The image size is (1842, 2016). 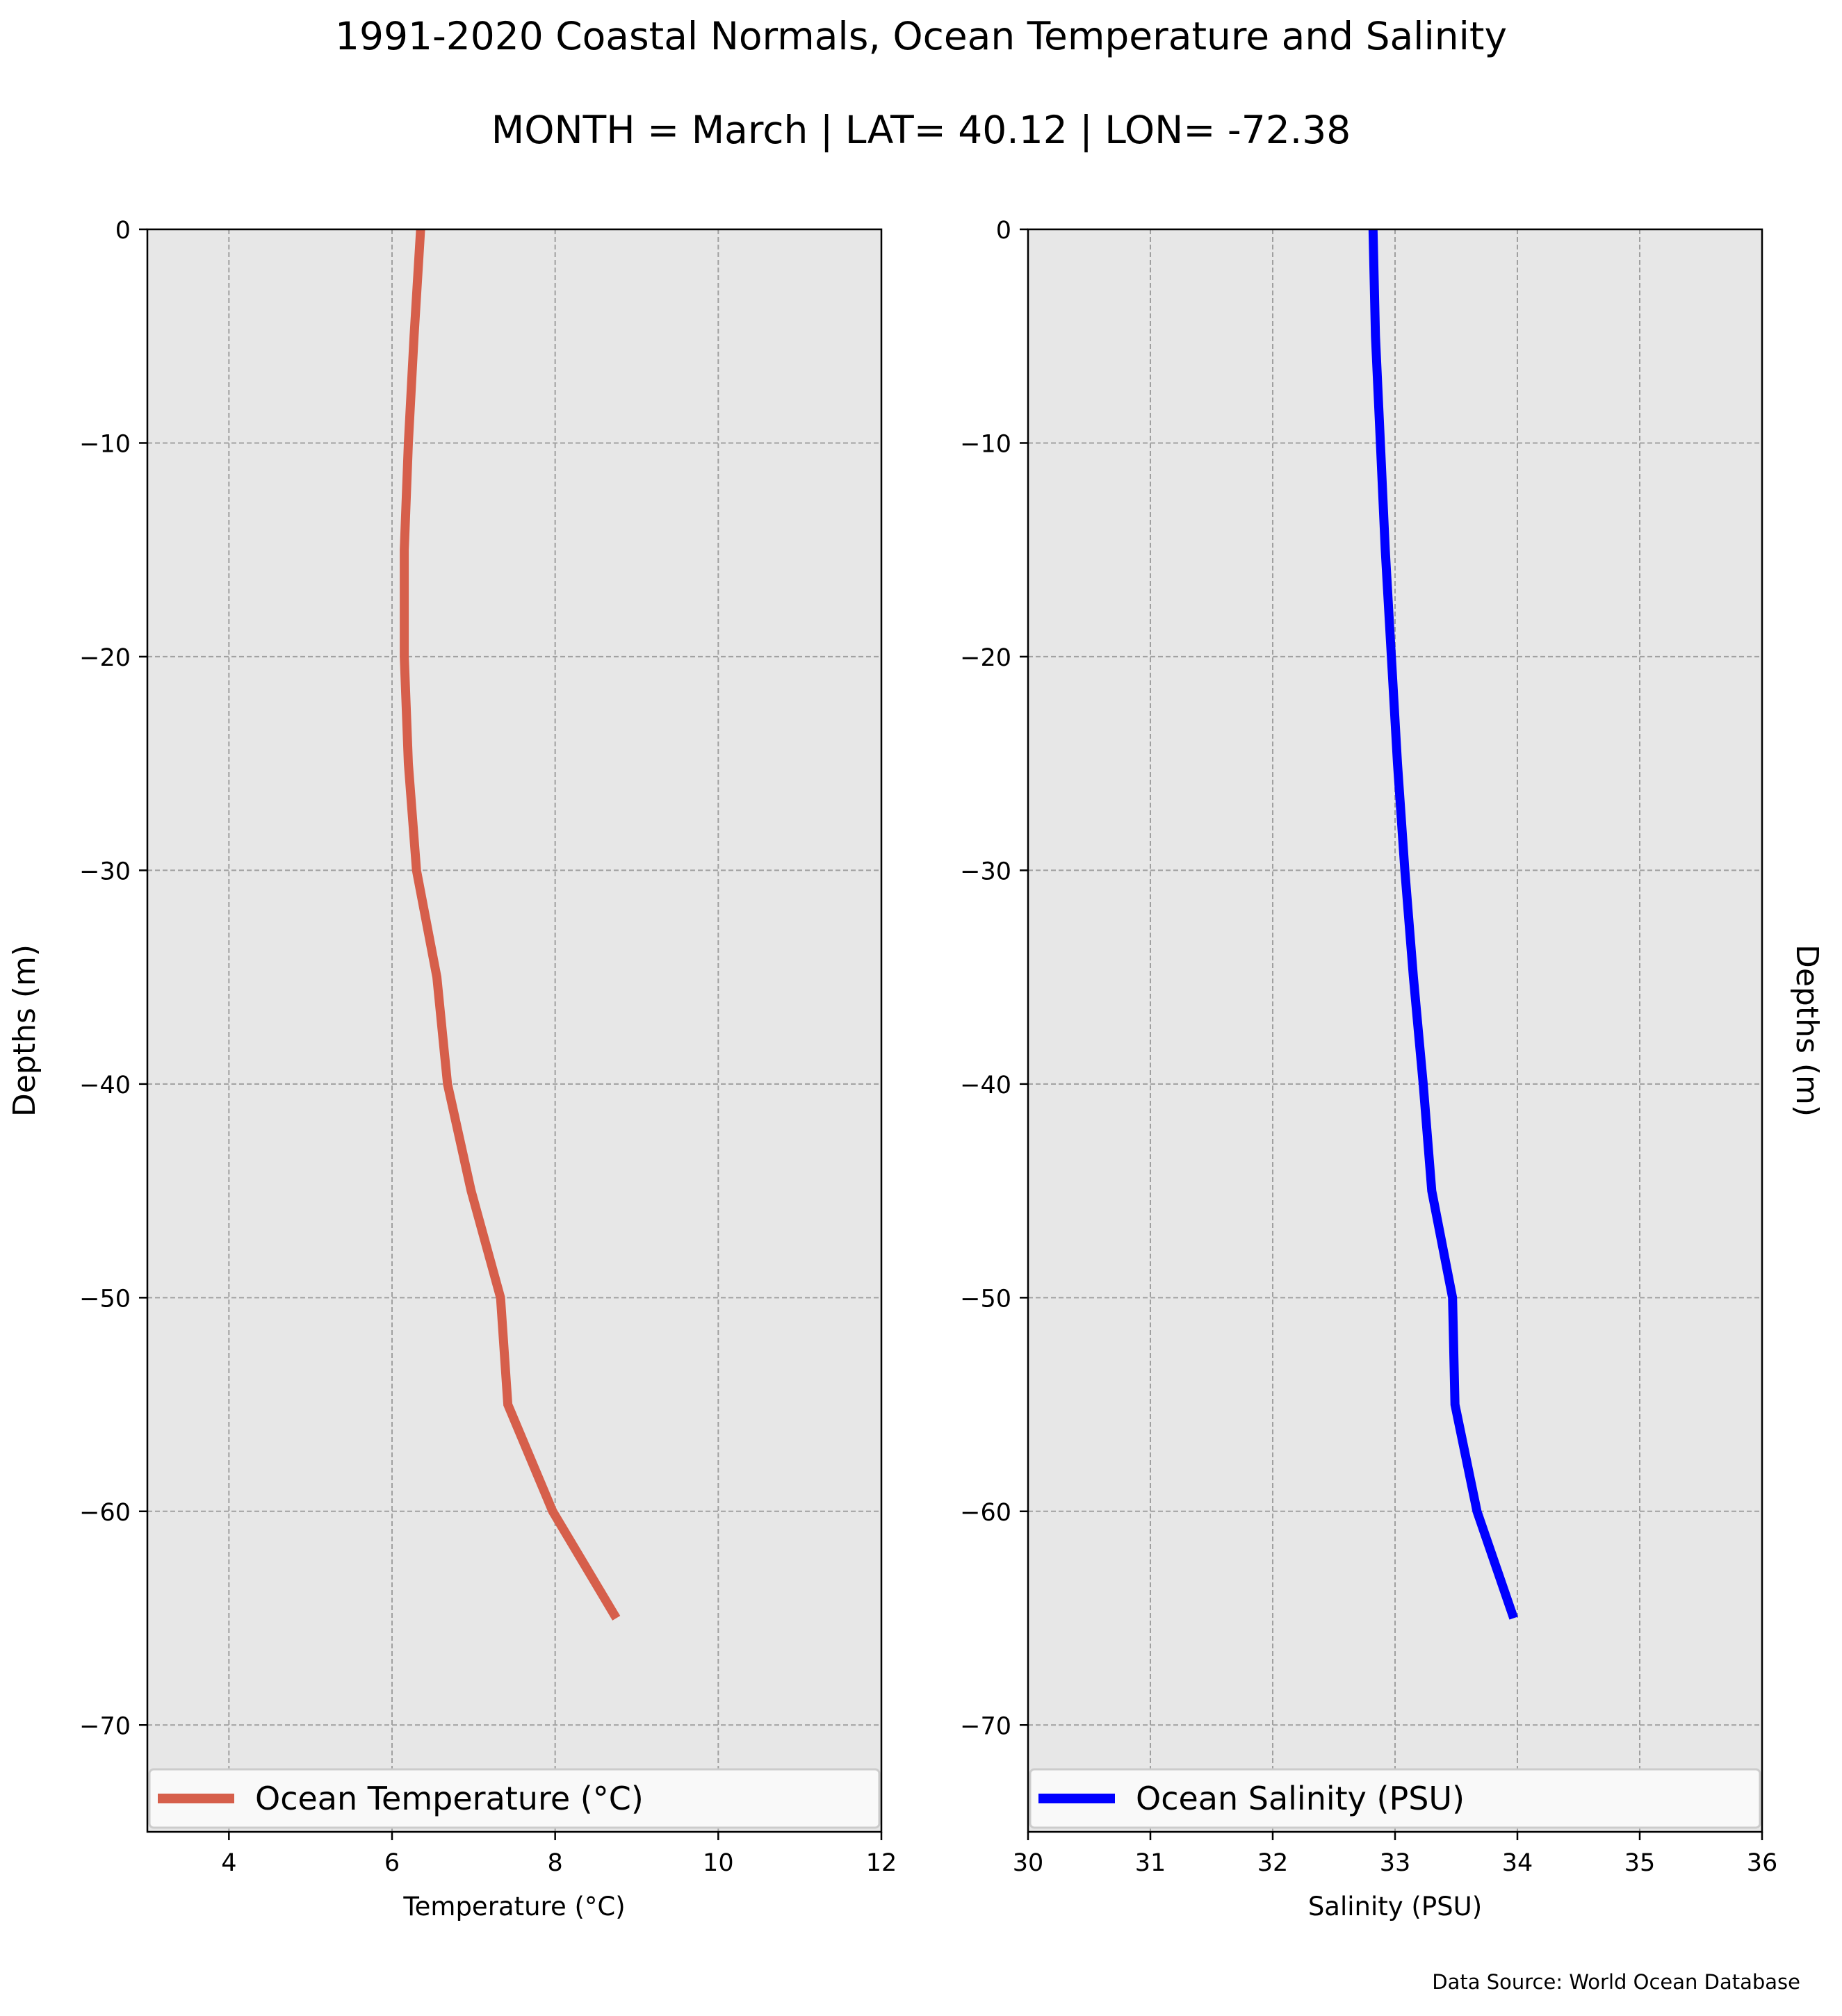 What do you see at coordinates (1028, 1863) in the screenshot?
I see `x-tick-label: 30` at bounding box center [1028, 1863].